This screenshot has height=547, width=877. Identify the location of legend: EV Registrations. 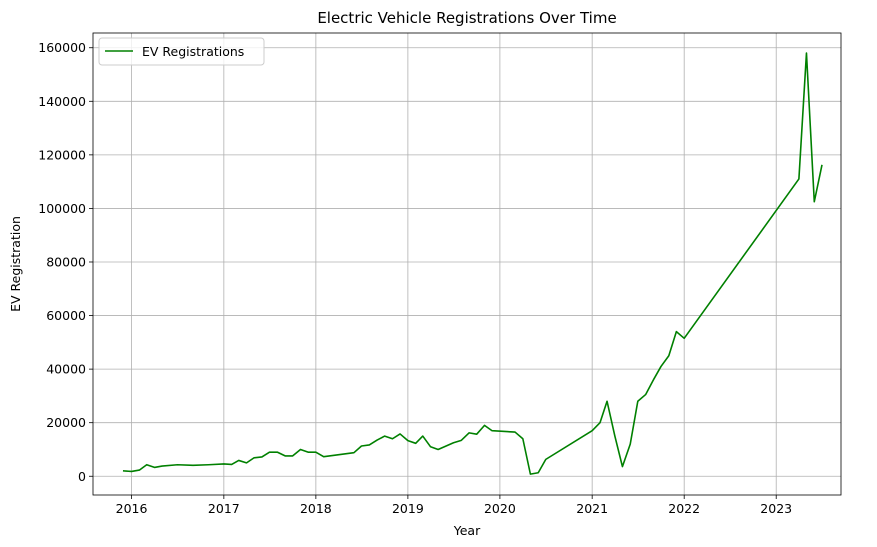
(181, 51).